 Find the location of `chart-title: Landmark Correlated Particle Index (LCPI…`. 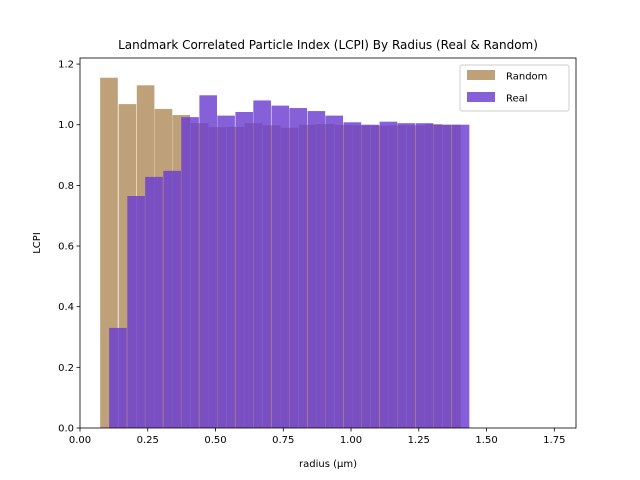

chart-title: Landmark Correlated Particle Index (LCPI… is located at coordinates (328, 45).